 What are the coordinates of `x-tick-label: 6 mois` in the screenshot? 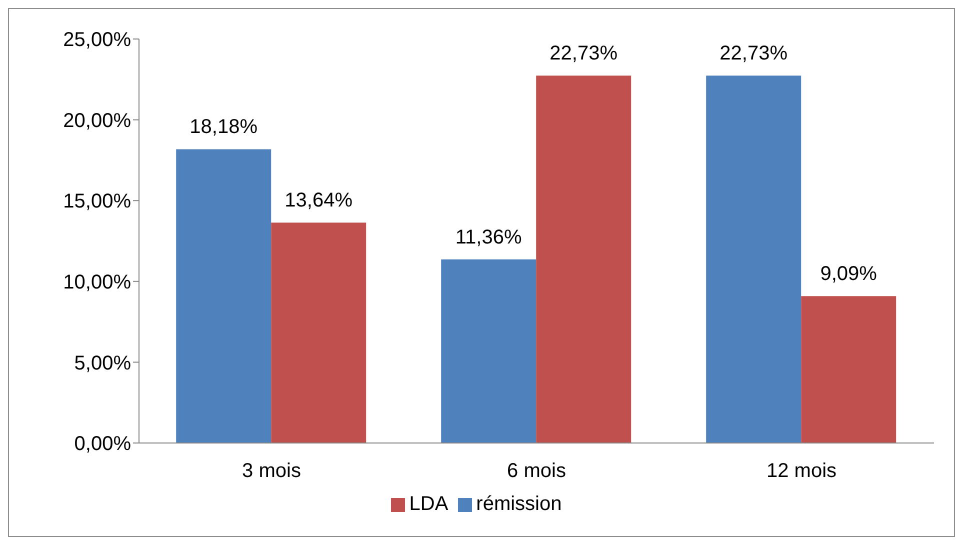 It's located at (536, 471).